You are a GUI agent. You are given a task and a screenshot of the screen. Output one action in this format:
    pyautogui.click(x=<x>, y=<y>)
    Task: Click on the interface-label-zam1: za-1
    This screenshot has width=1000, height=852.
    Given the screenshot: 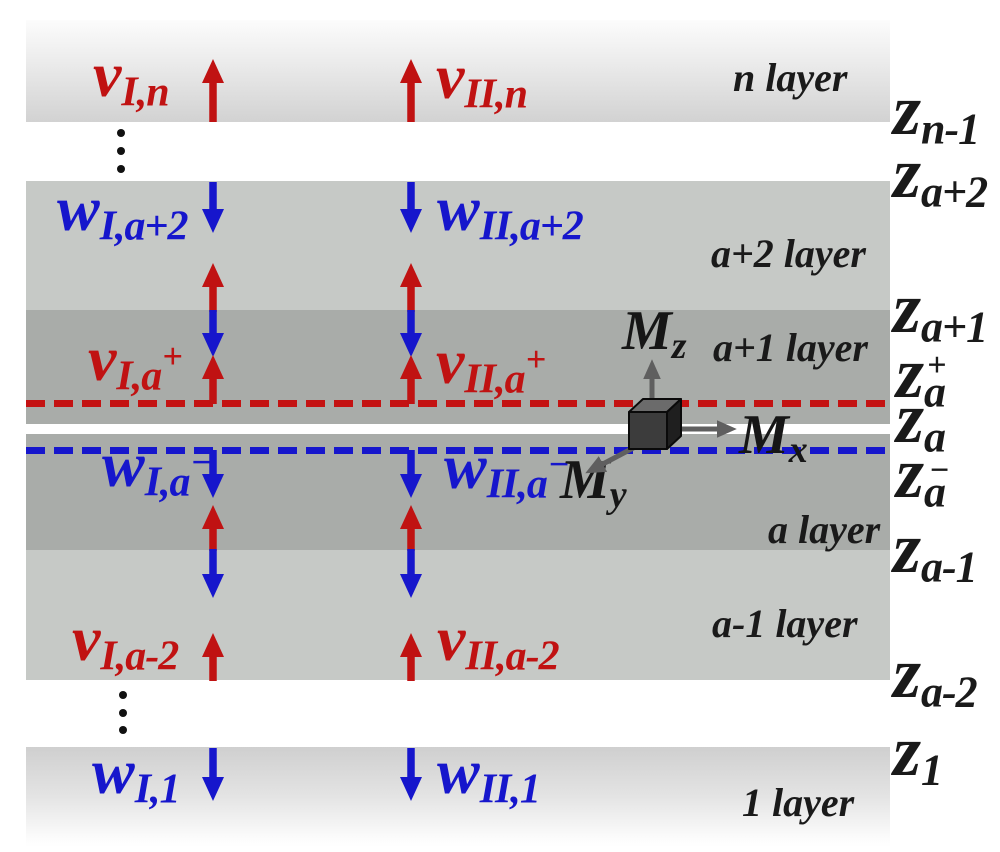 What is the action you would take?
    pyautogui.click(x=935, y=550)
    